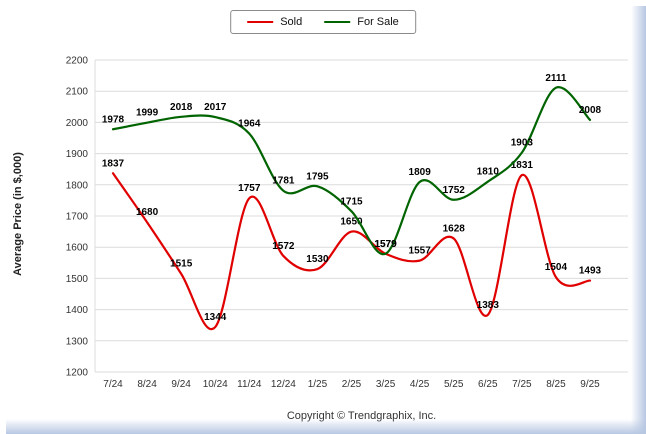  What do you see at coordinates (77, 217) in the screenshot?
I see `y-tick-label: 1700` at bounding box center [77, 217].